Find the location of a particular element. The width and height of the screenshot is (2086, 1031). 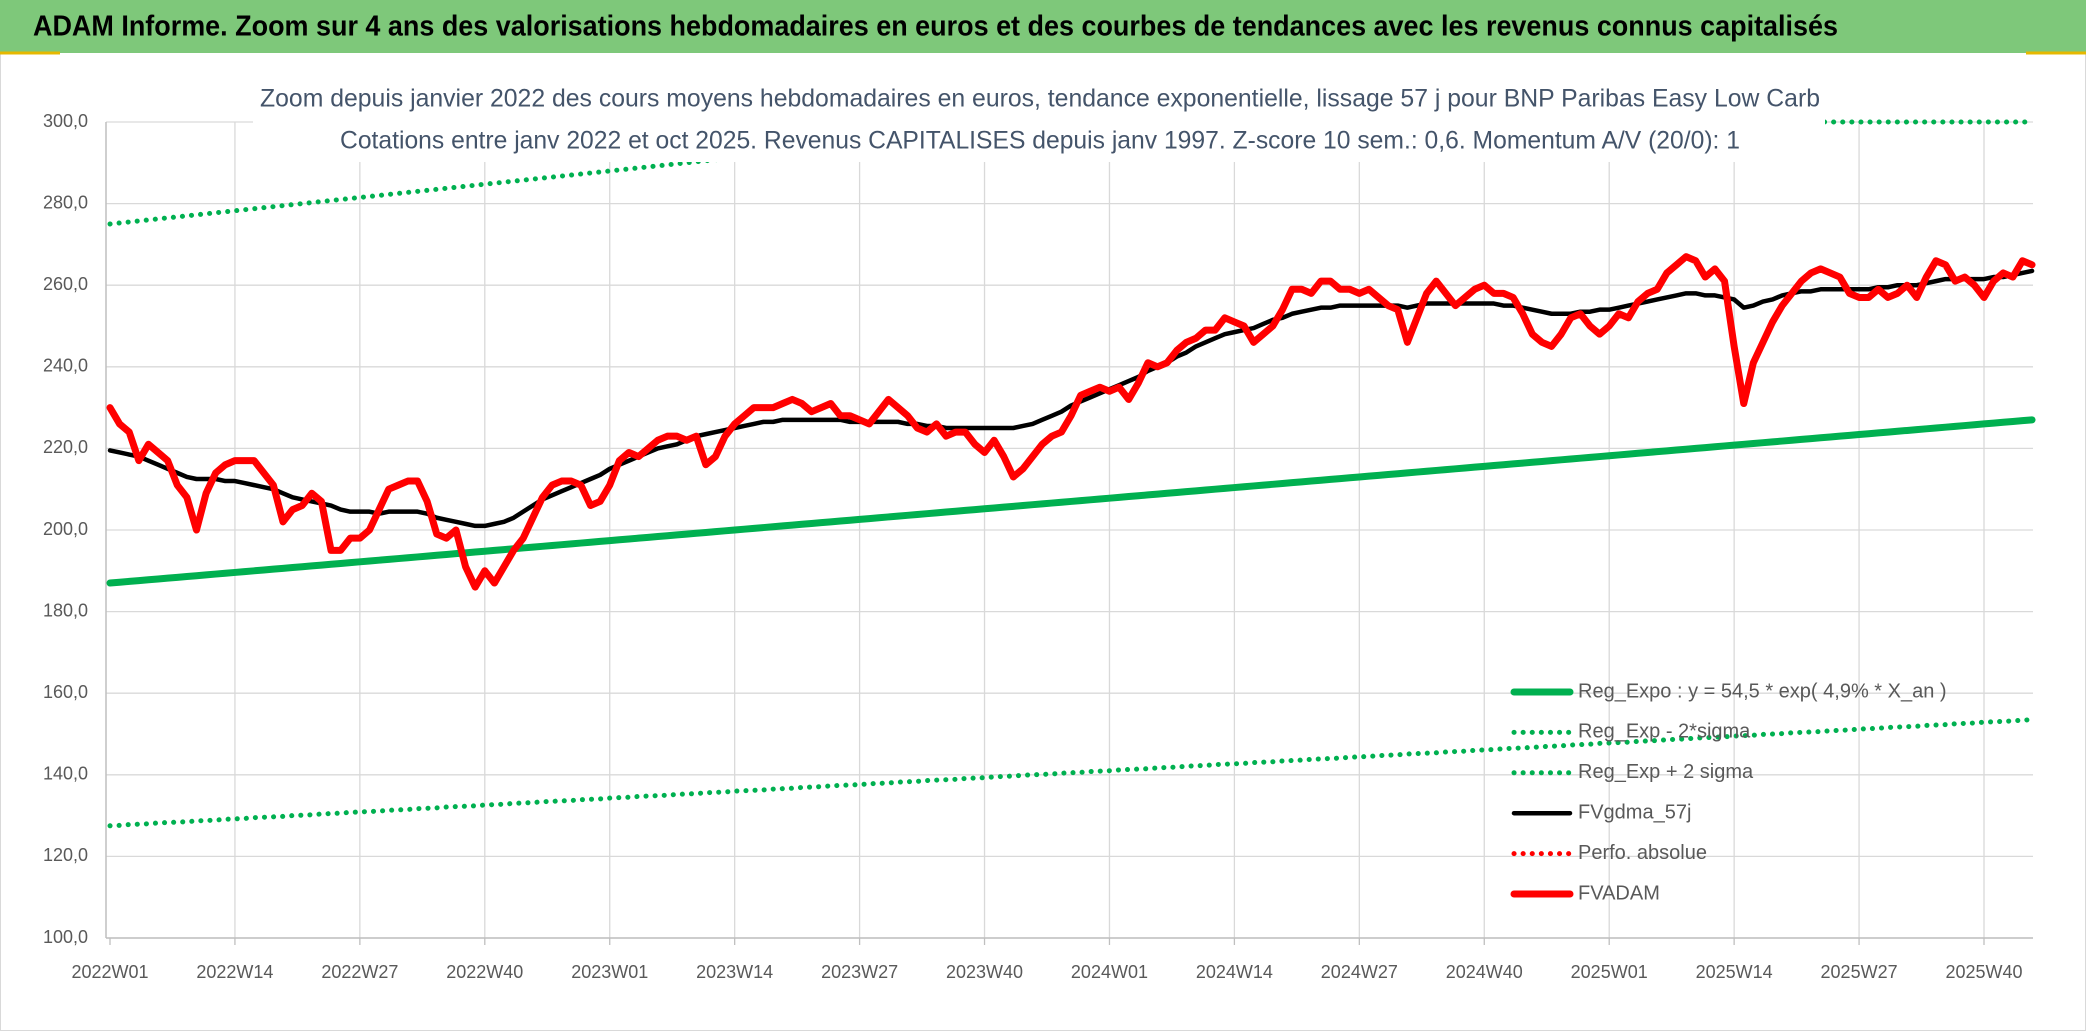

x-tick-label: 2024W14 is located at coordinates (1234, 972).